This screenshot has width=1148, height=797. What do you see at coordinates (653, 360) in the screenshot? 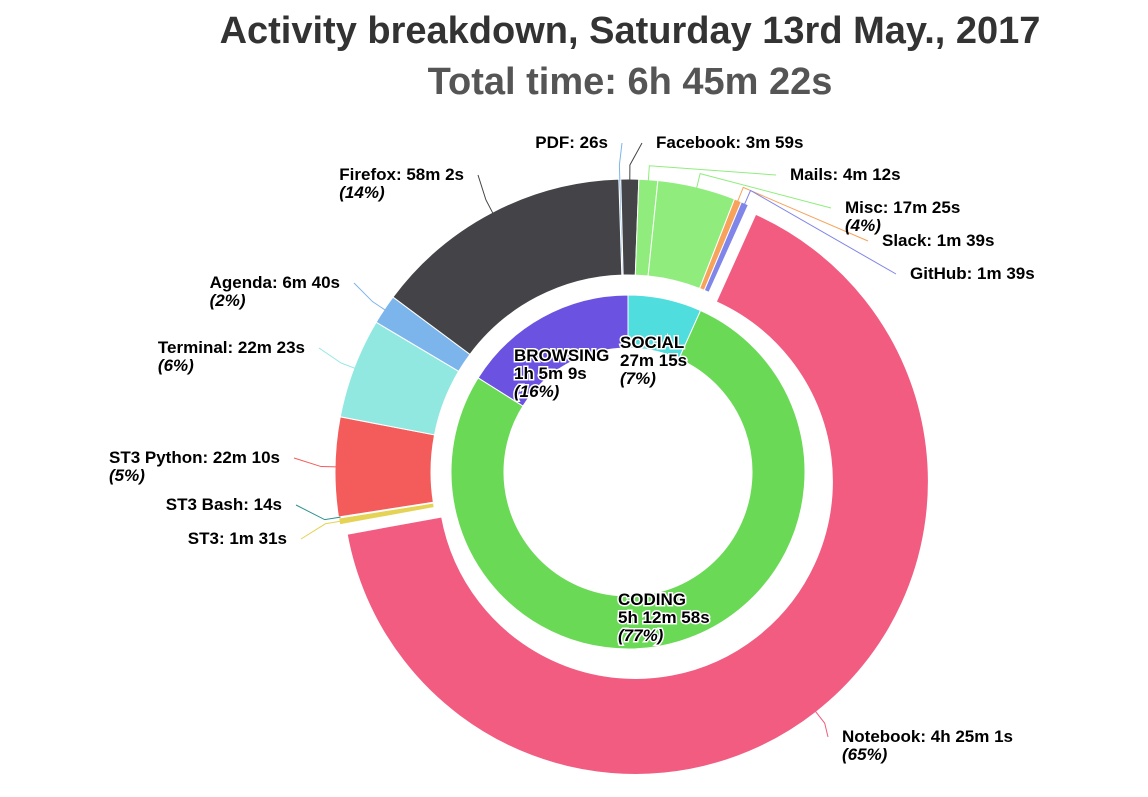
I see `inner-label-social-time: 27m 15s` at bounding box center [653, 360].